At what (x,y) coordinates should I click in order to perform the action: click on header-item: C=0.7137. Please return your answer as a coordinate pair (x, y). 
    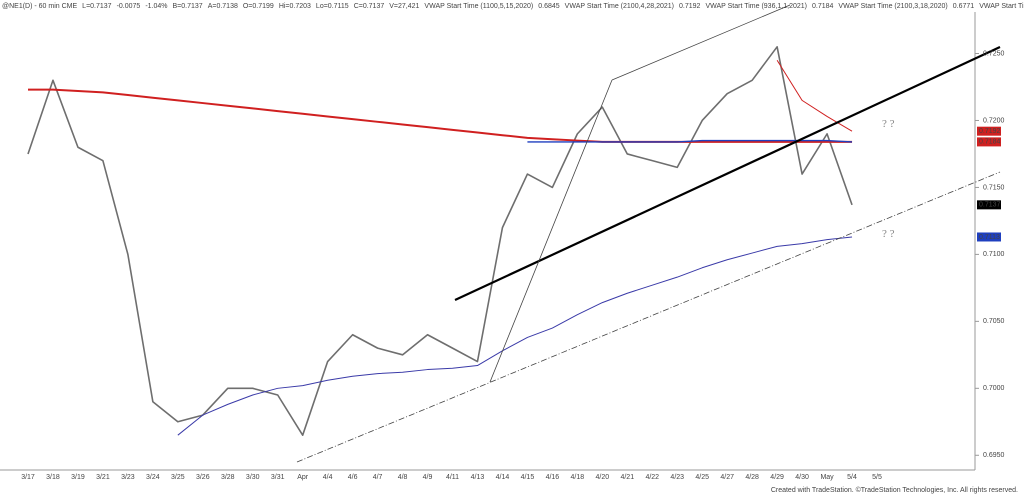
    Looking at the image, I should click on (369, 6).